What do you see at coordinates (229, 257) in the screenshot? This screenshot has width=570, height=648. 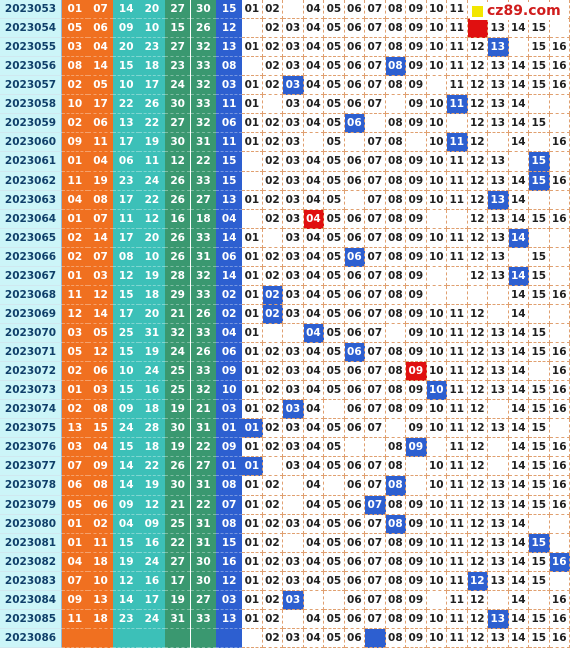 I see `blue-ball-cell: 06` at bounding box center [229, 257].